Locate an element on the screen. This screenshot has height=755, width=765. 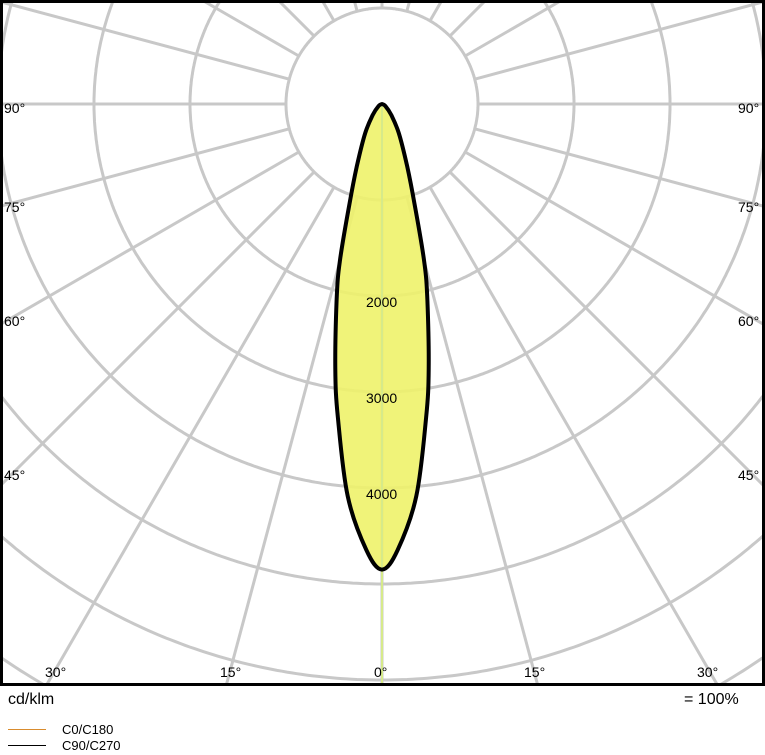
angle-label-bottom-15-left: 15° is located at coordinates (231, 672).